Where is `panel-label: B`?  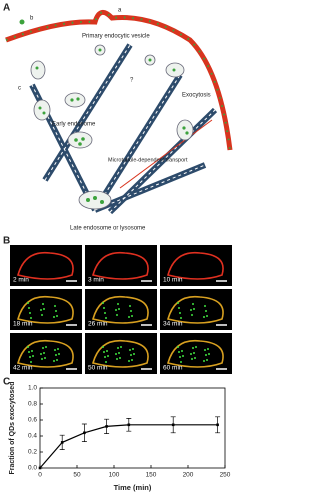 panel-label: B is located at coordinates (6, 241).